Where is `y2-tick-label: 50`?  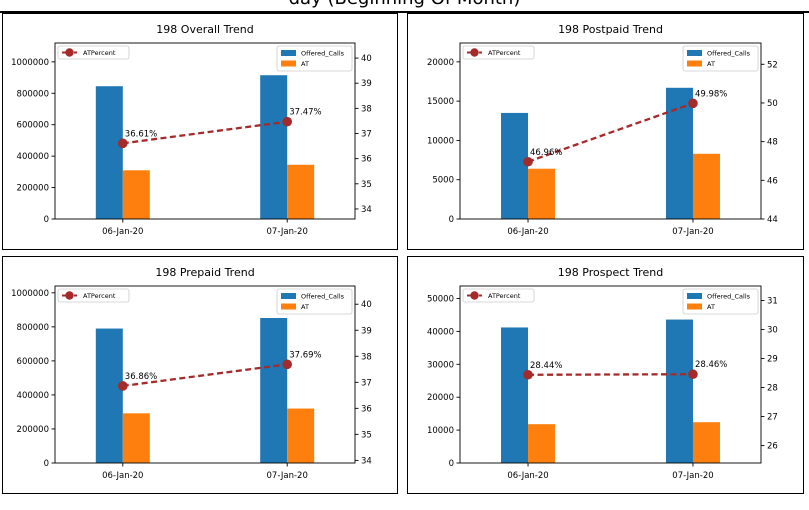 y2-tick-label: 50 is located at coordinates (772, 104).